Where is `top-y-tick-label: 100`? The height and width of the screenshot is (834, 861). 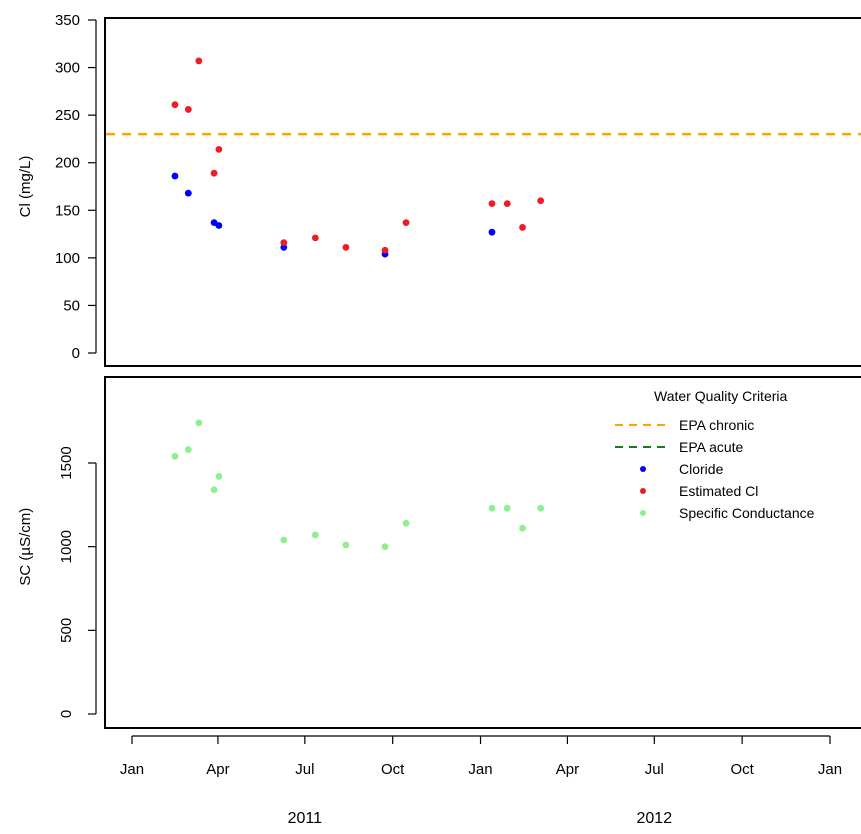
top-y-tick-label: 100 is located at coordinates (67, 258).